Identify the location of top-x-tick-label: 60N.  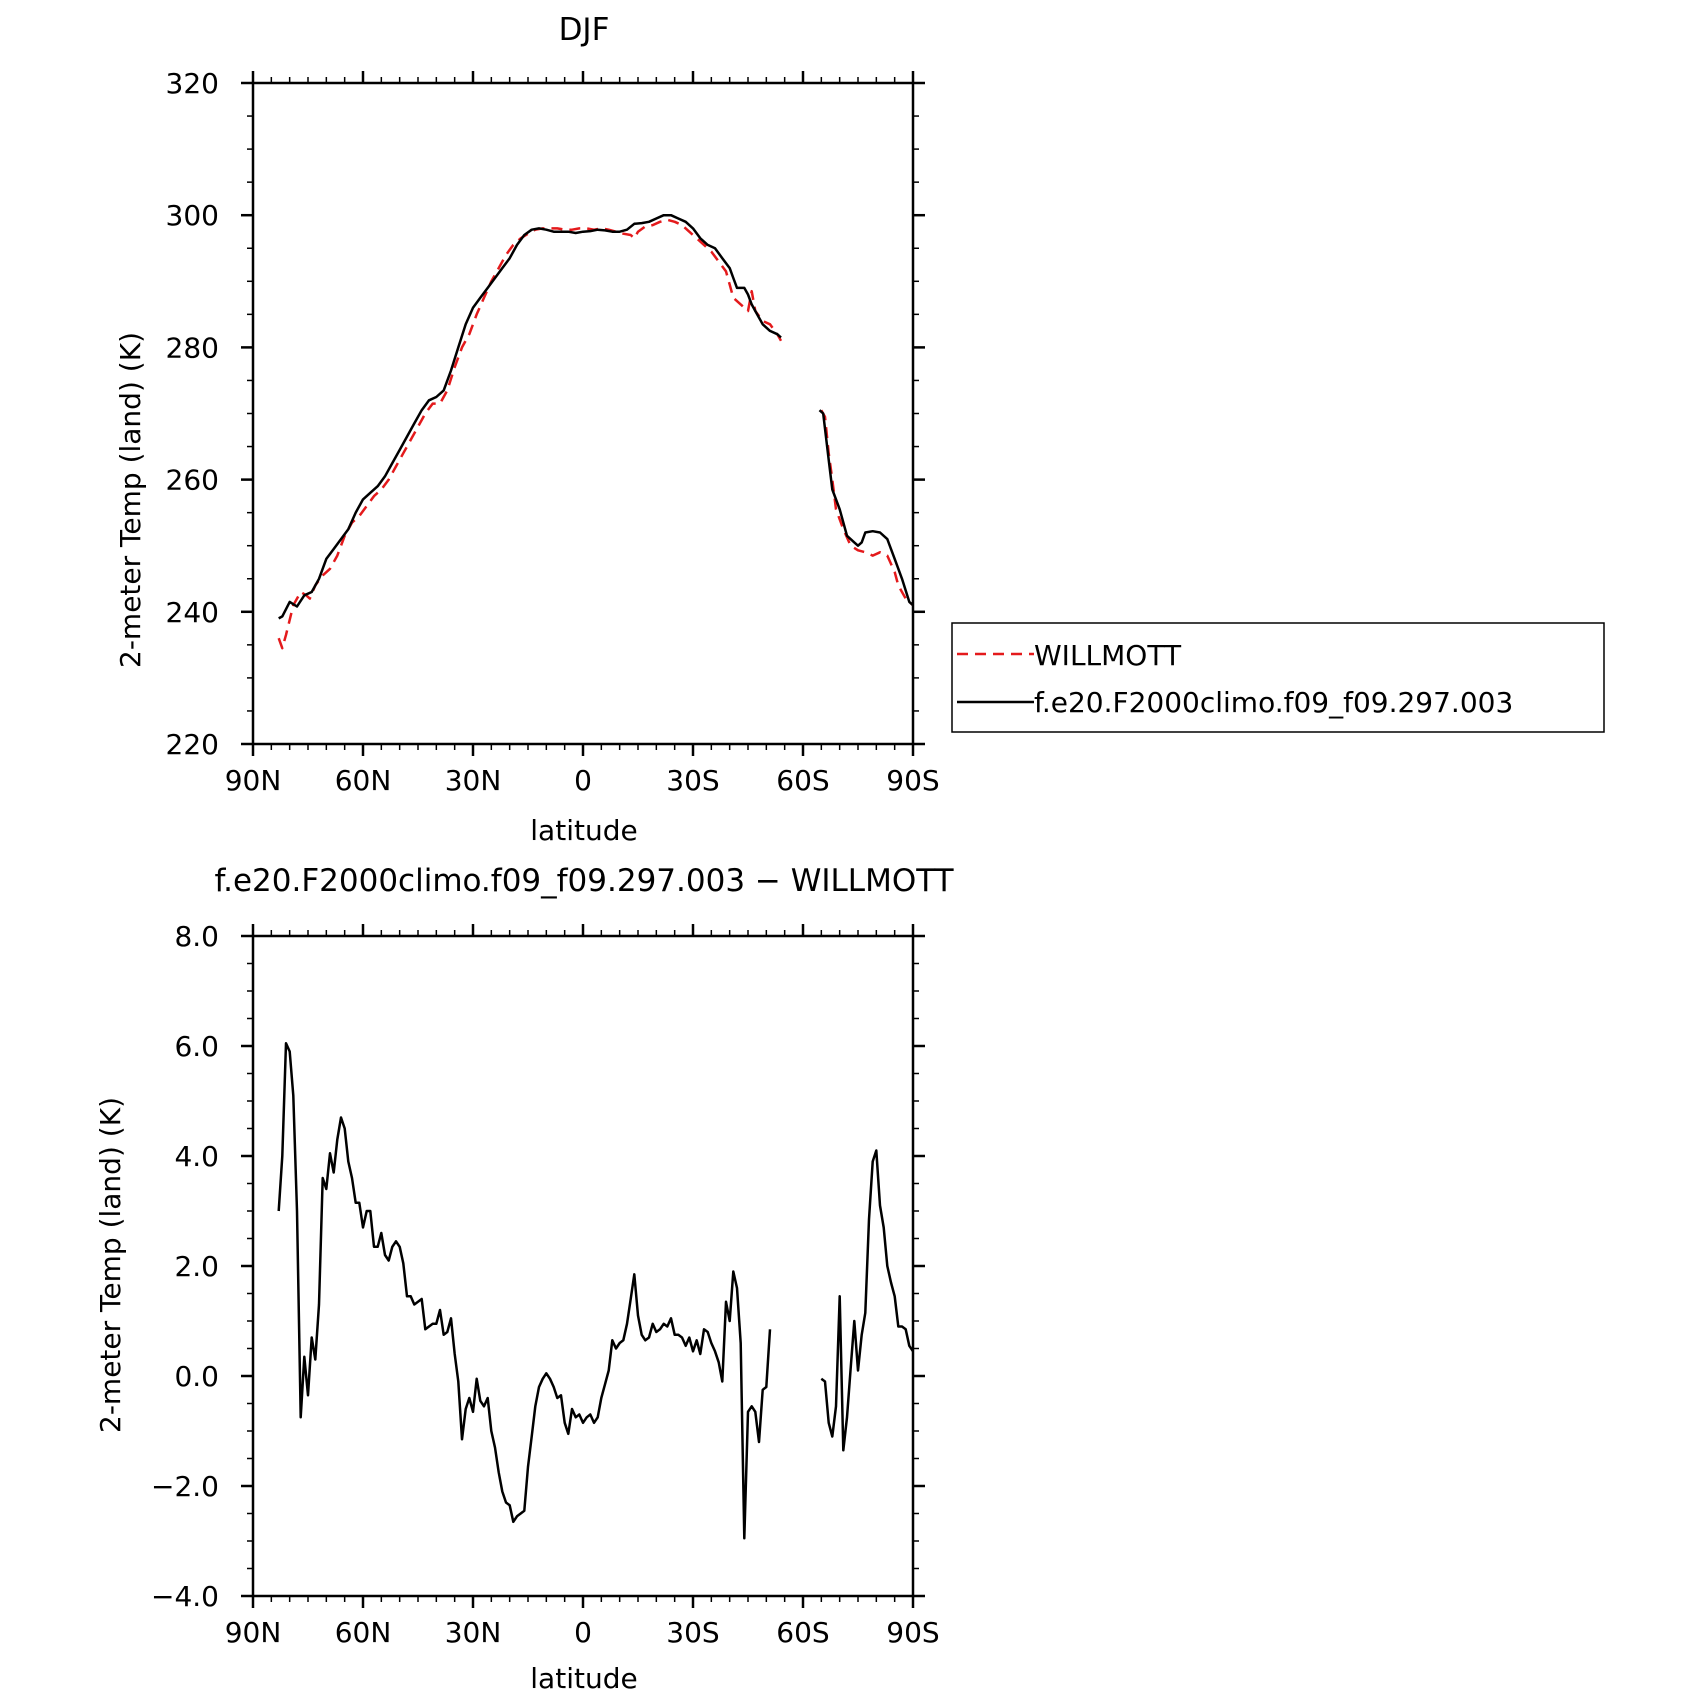
(363, 780).